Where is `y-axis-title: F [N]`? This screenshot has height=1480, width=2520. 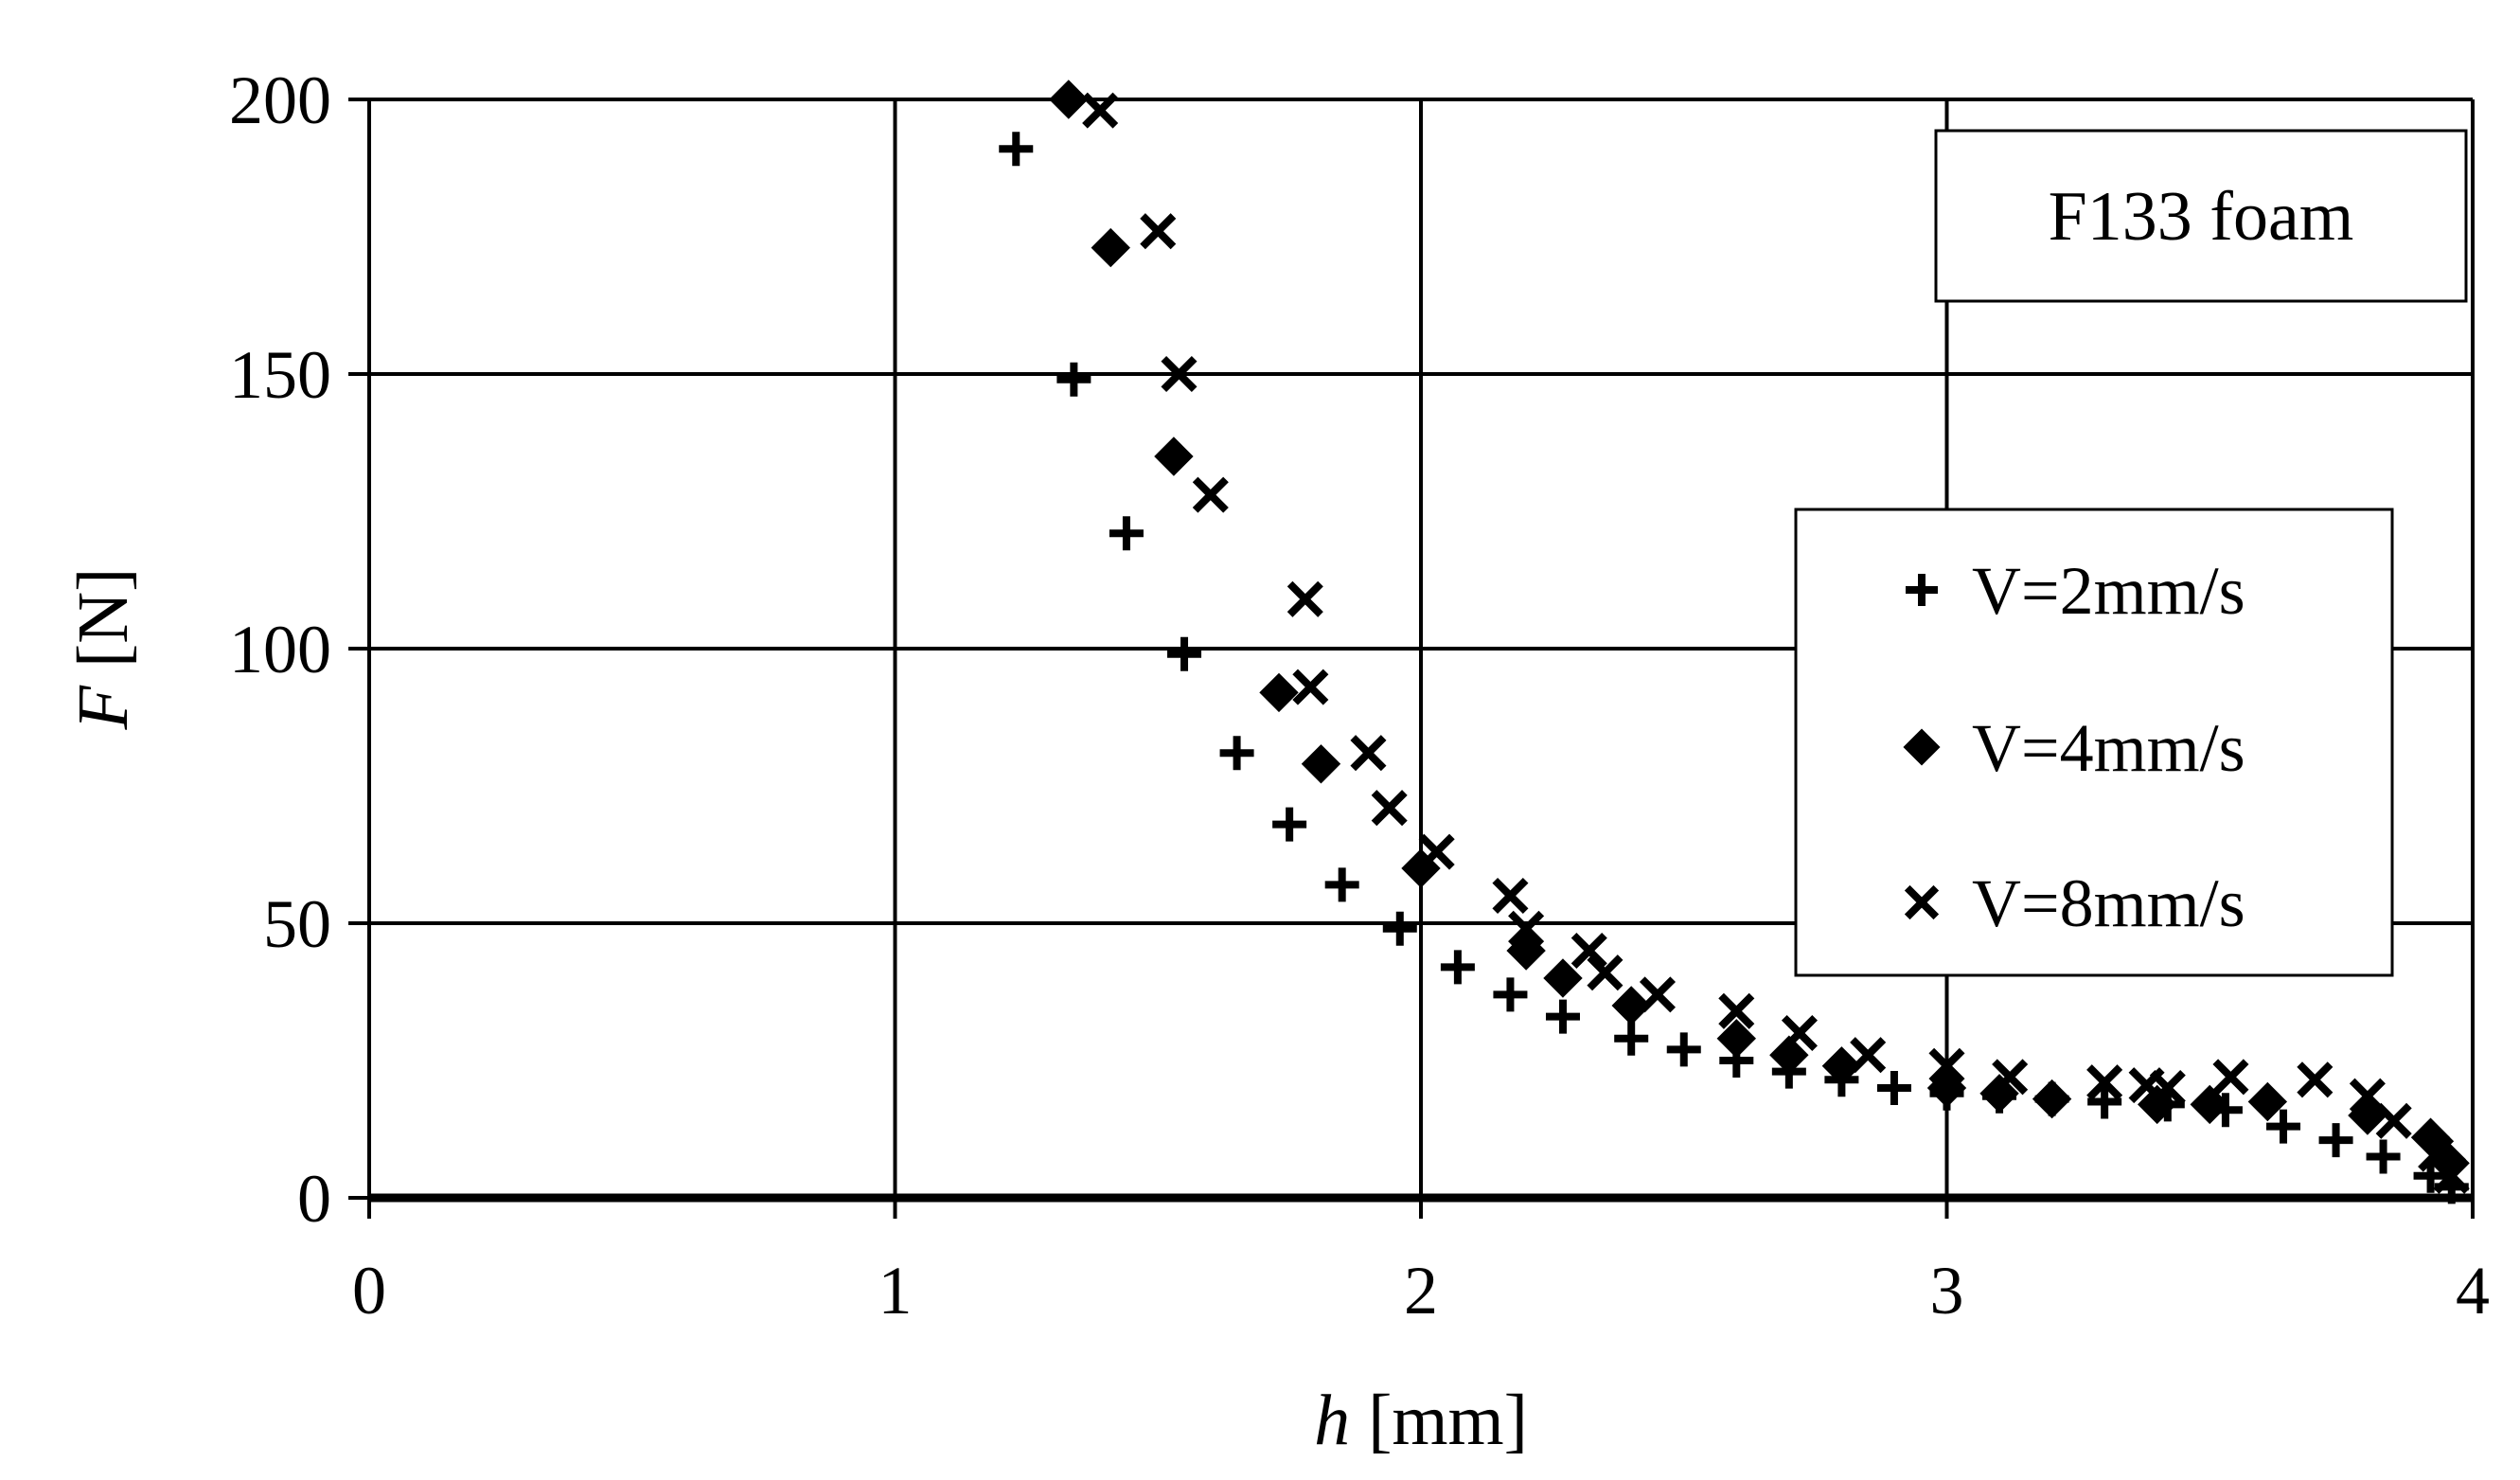
y-axis-title: F [N] is located at coordinates (103, 649).